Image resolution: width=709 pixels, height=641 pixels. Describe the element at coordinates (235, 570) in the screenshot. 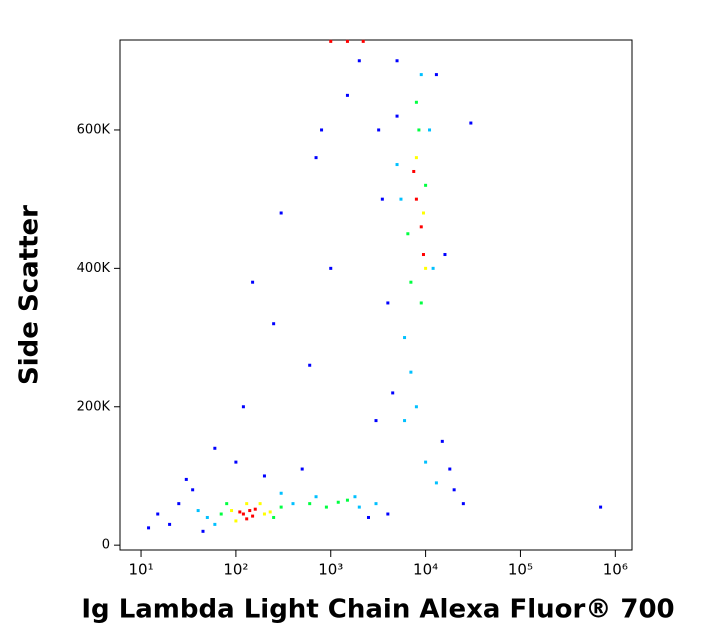

I see `x-tick-label: 10²` at that location.